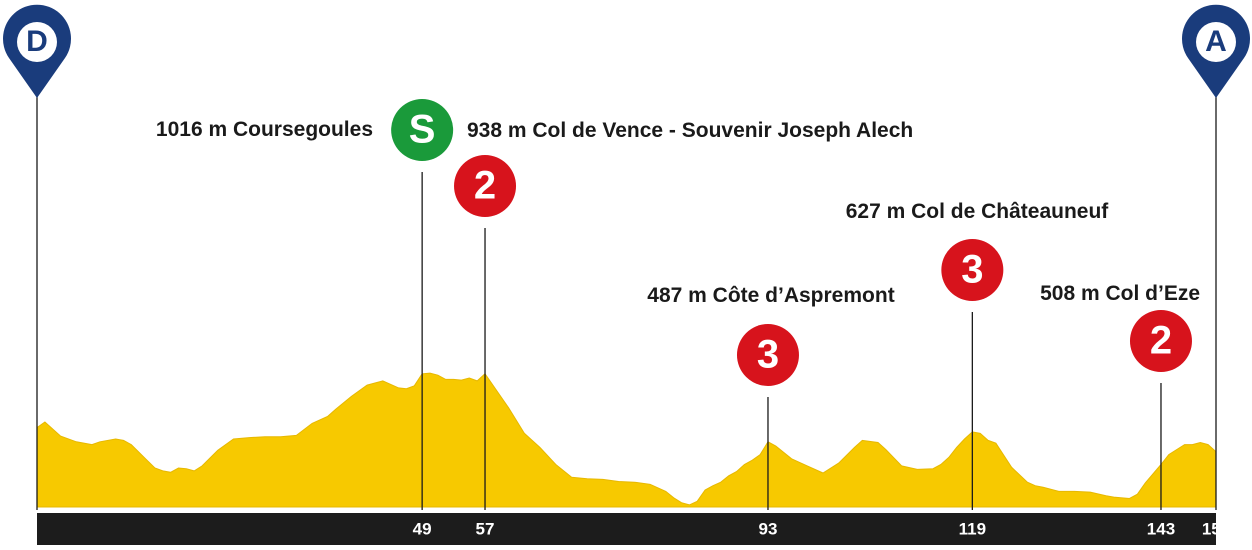 The image size is (1252, 550). I want to click on km-tick-label: 119, so click(972, 528).